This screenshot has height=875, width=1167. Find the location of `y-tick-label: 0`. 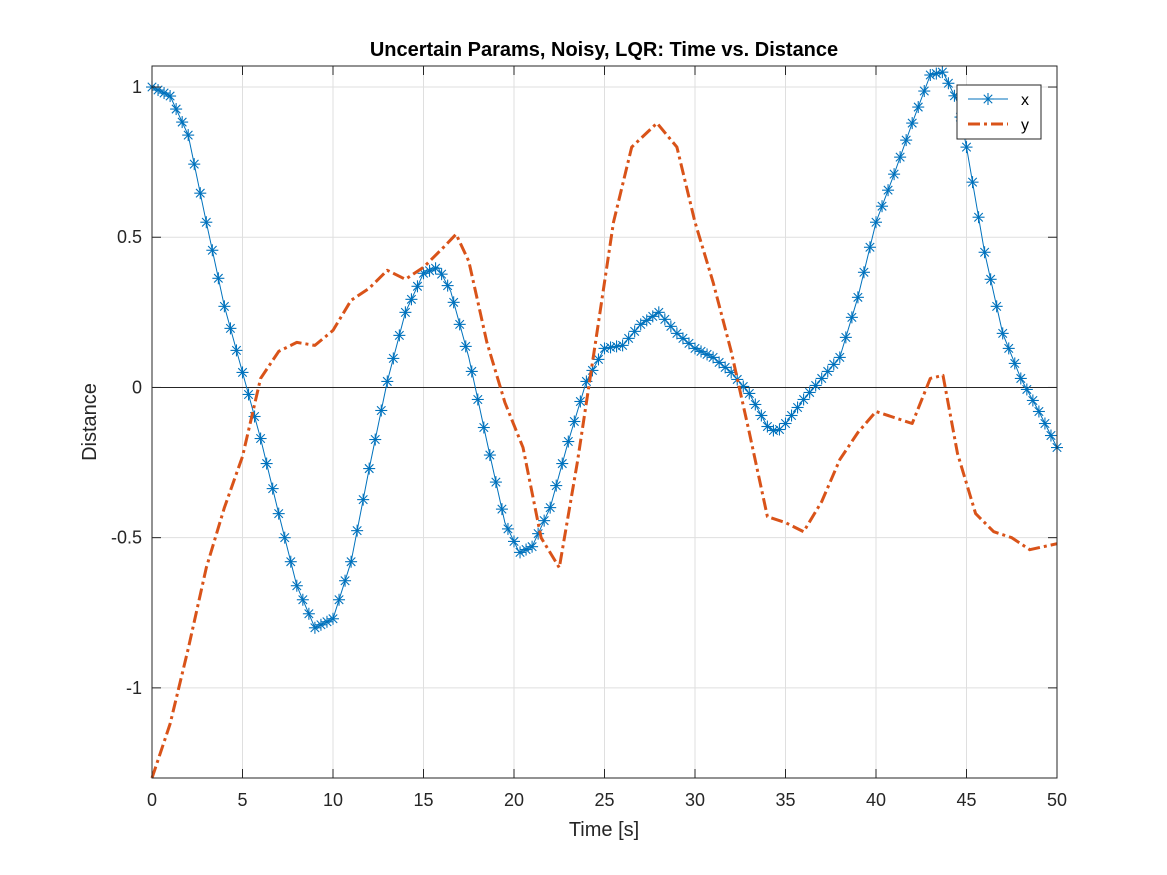

y-tick-label: 0 is located at coordinates (137, 387).